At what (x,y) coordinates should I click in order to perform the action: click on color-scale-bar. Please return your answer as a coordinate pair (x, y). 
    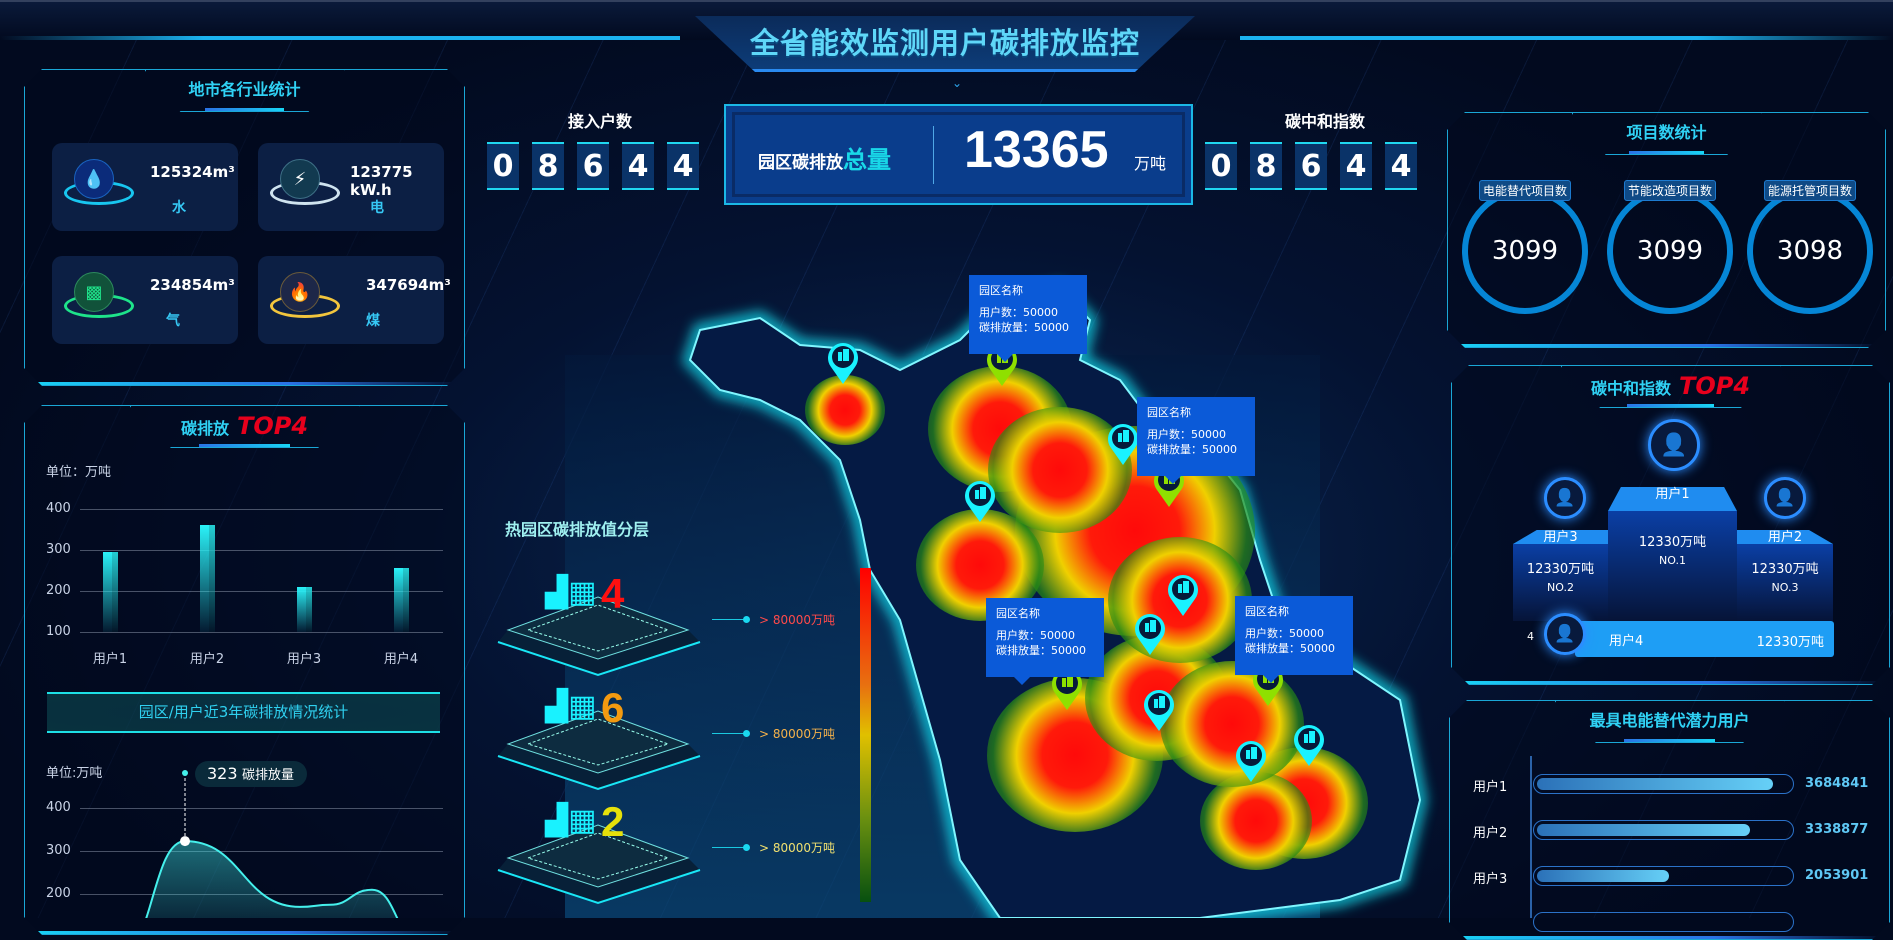
    Looking at the image, I should click on (865, 735).